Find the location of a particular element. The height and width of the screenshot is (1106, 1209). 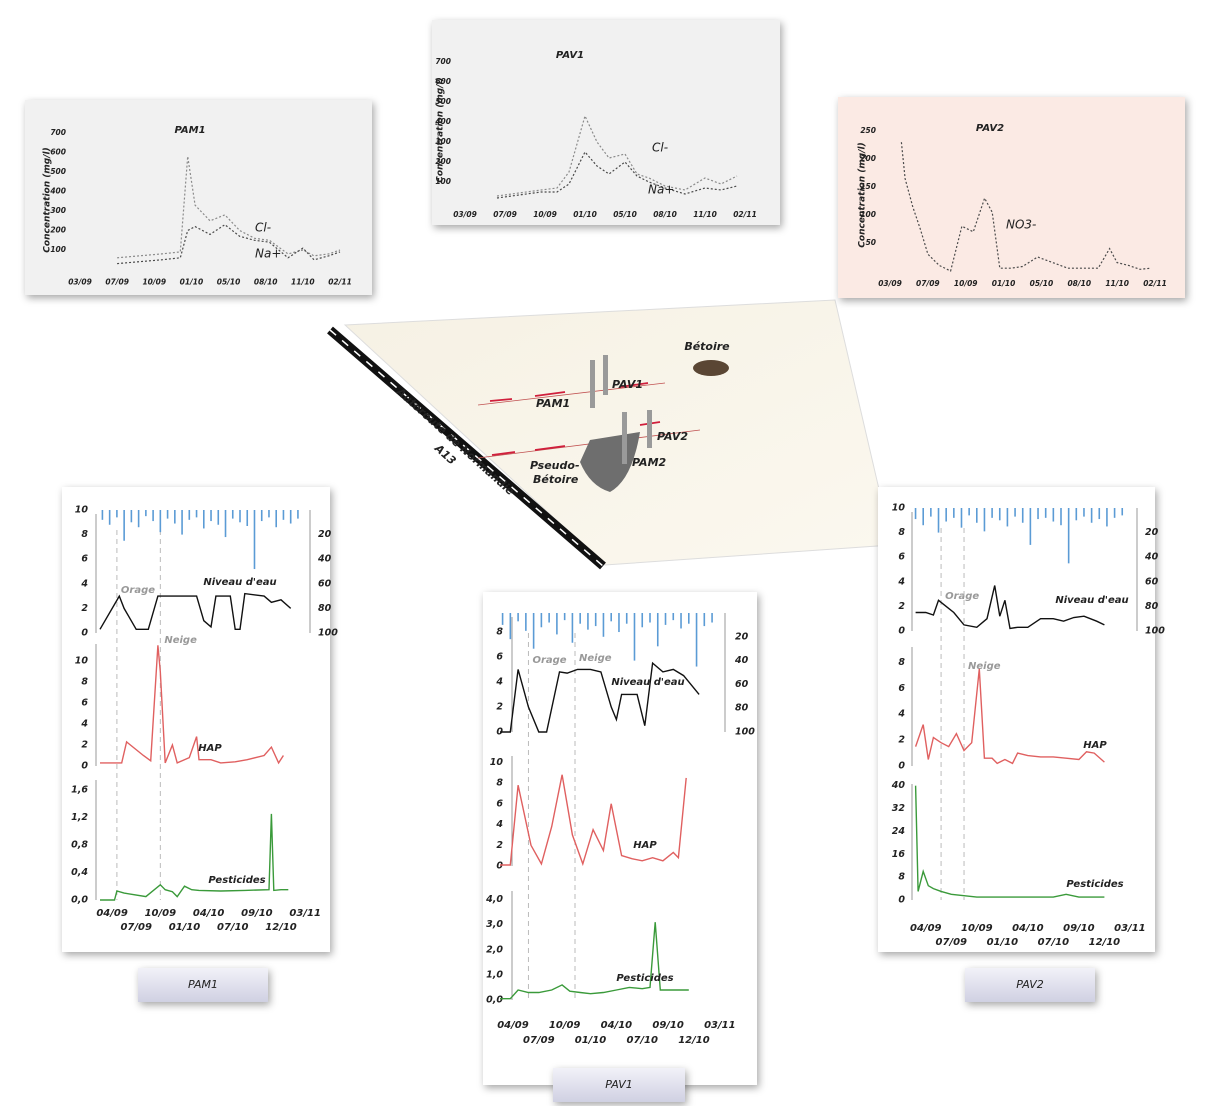

y2-tick-label: 40 is located at coordinates (741, 660).